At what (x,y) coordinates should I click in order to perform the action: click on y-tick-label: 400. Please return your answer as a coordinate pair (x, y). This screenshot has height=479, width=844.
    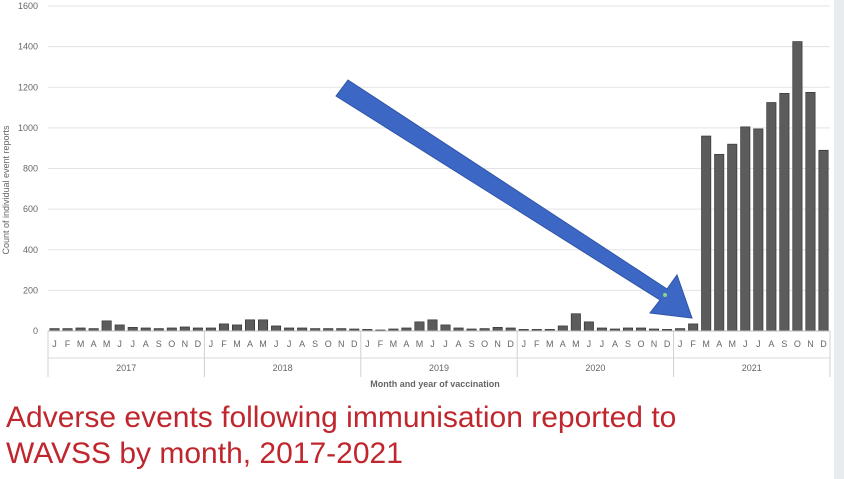
    Looking at the image, I should click on (30, 250).